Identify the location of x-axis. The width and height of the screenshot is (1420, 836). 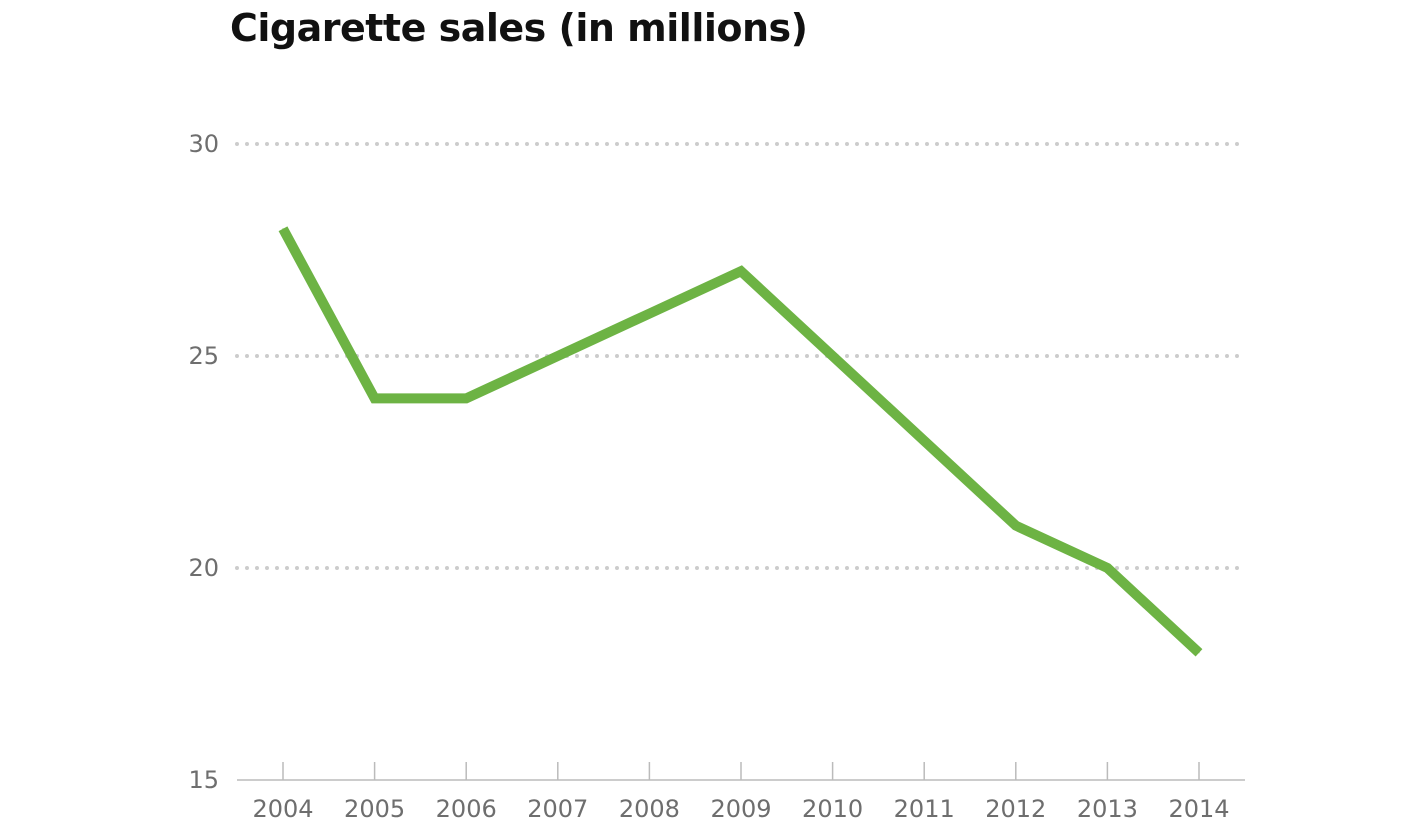
(741, 771).